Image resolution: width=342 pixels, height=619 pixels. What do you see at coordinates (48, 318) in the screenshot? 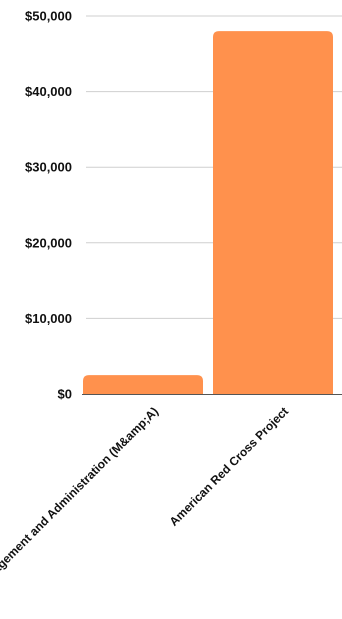
I see `y-tick-label: $10,000` at bounding box center [48, 318].